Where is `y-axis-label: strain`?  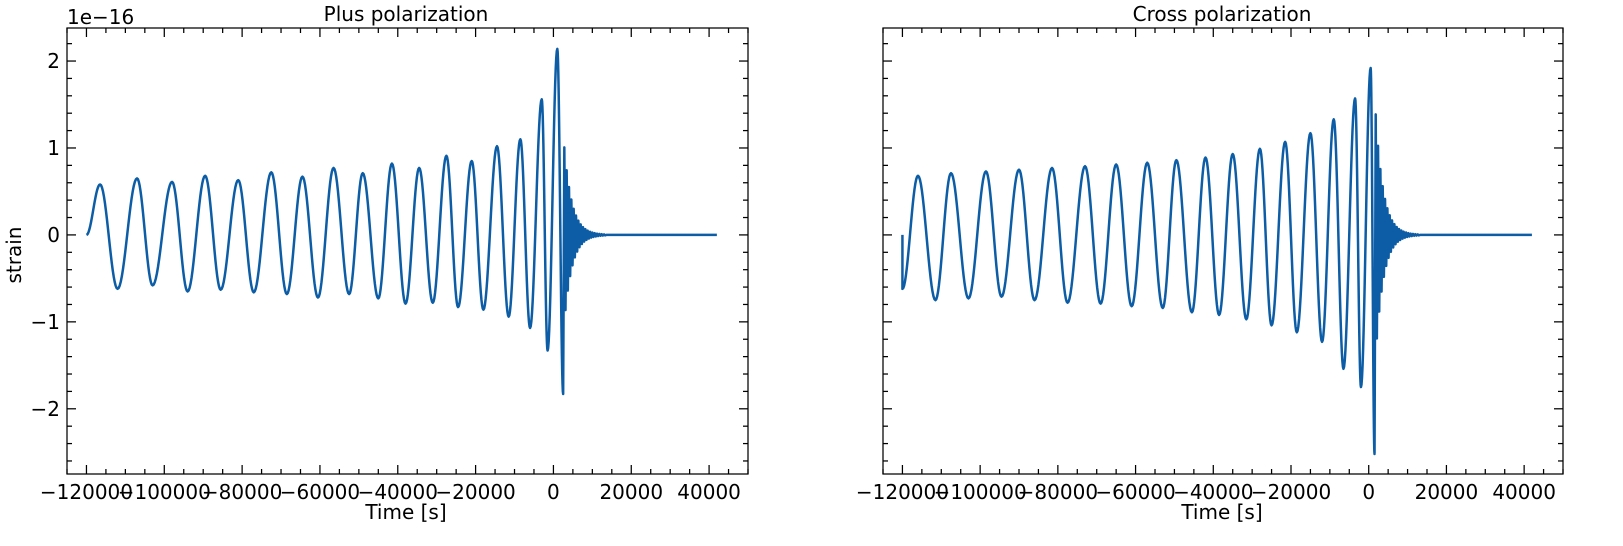 y-axis-label: strain is located at coordinates (14, 255).